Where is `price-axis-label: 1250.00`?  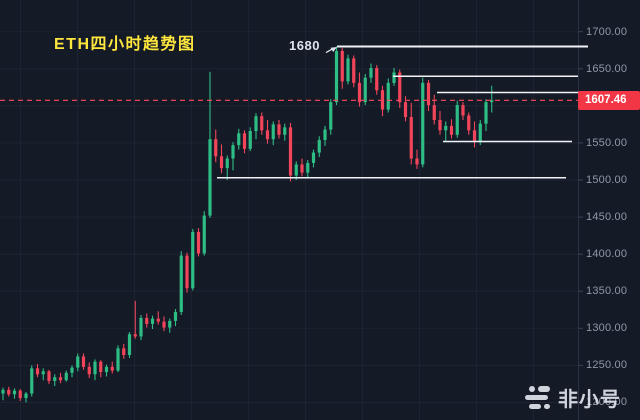
price-axis-label: 1250.00 is located at coordinates (607, 365).